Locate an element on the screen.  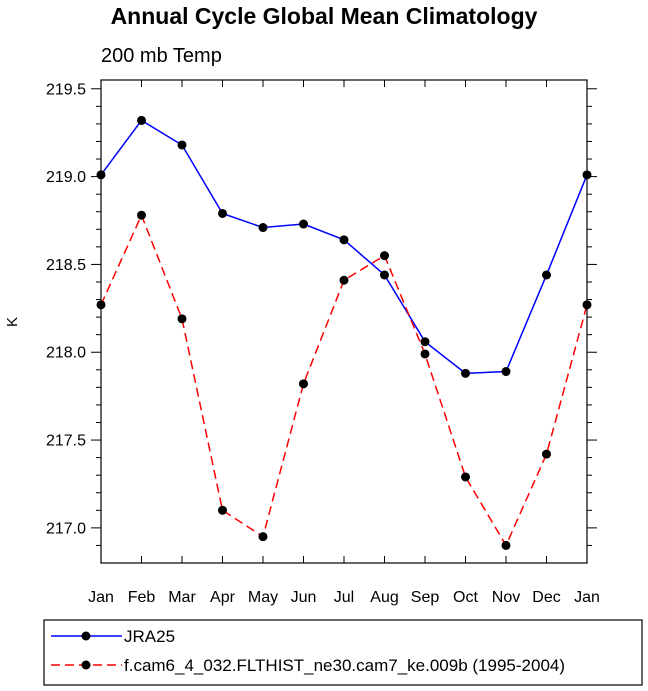
x-tick-label: Jul is located at coordinates (344, 597).